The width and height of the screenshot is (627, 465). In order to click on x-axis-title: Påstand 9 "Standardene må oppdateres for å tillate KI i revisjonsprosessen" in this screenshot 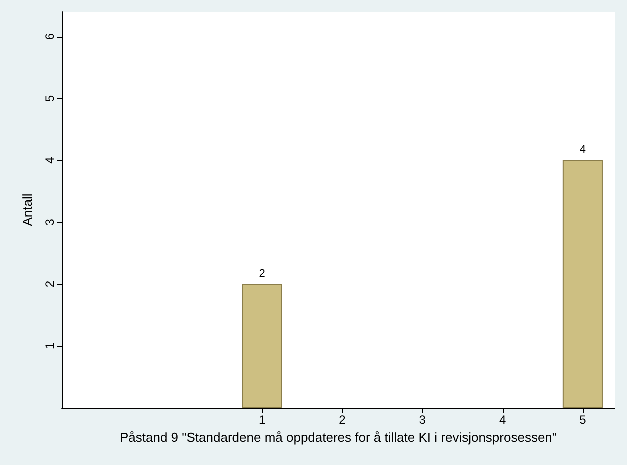, I will do `click(339, 437)`.